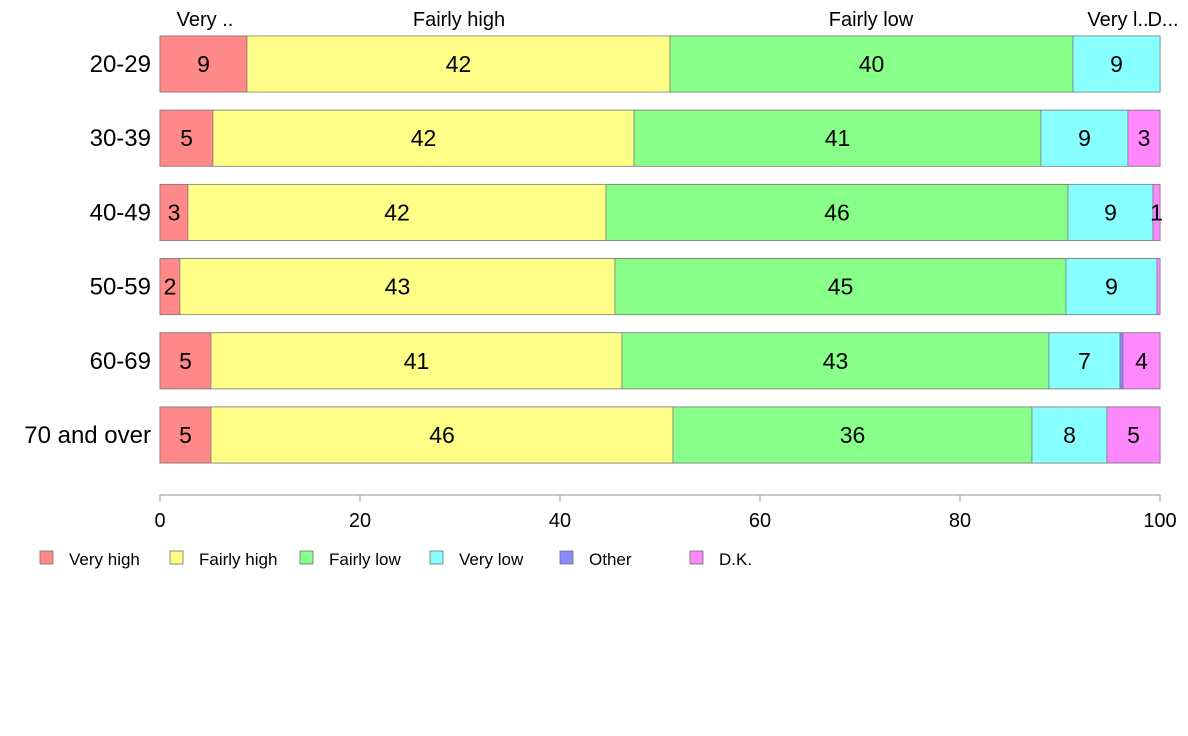 The image size is (1188, 736). What do you see at coordinates (735, 559) in the screenshot?
I see `legend-label: D.K.` at bounding box center [735, 559].